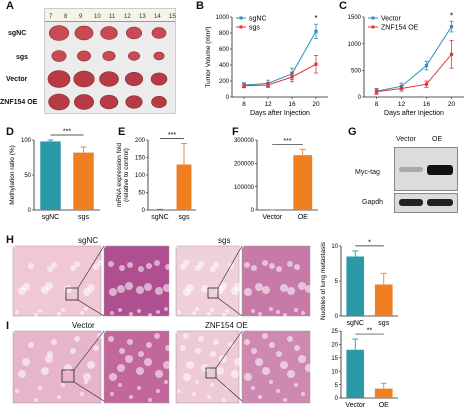 The height and width of the screenshot is (408, 474). What do you see at coordinates (26, 141) in the screenshot?
I see `y-tick-label: 100` at bounding box center [26, 141].